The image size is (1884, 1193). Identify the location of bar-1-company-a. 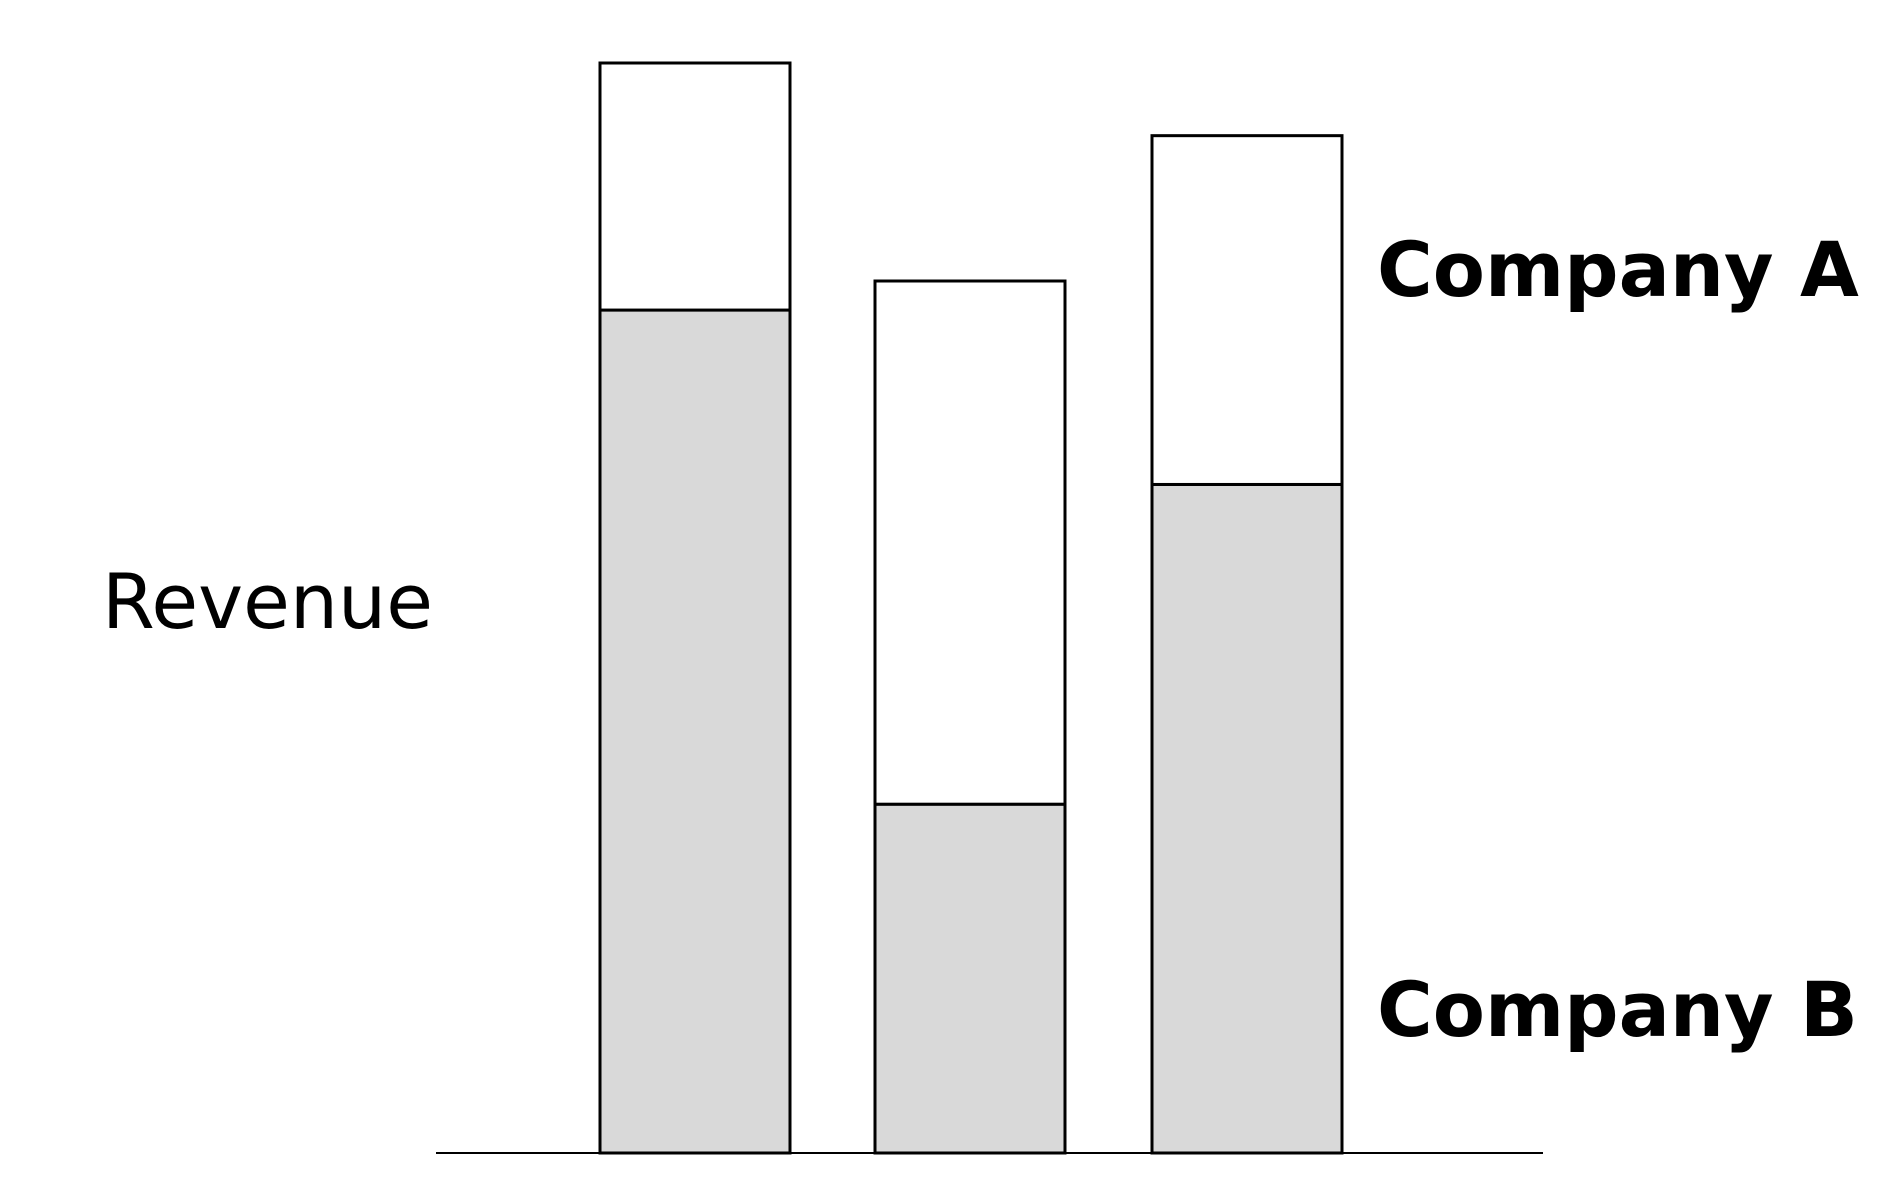
(695, 186).